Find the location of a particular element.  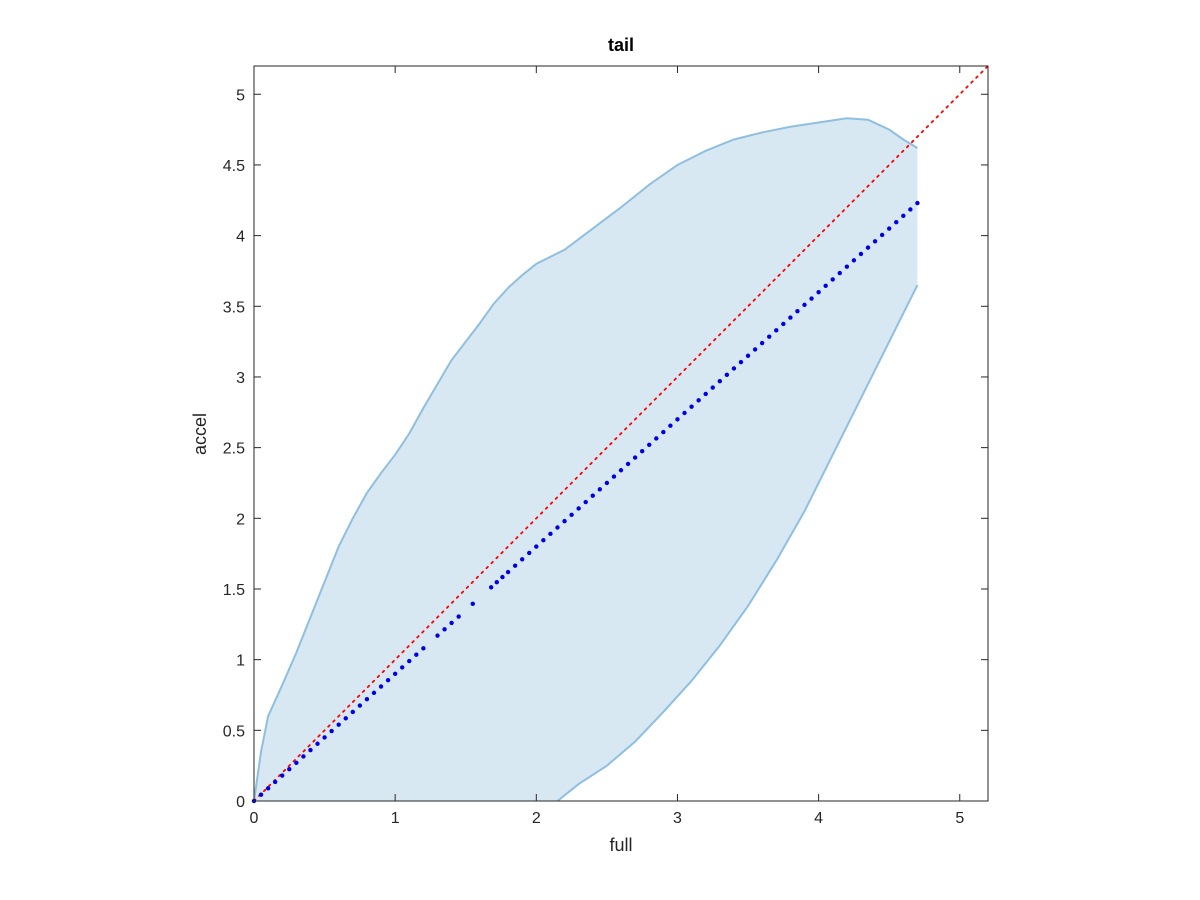

y-tick-label: 4 is located at coordinates (240, 237).